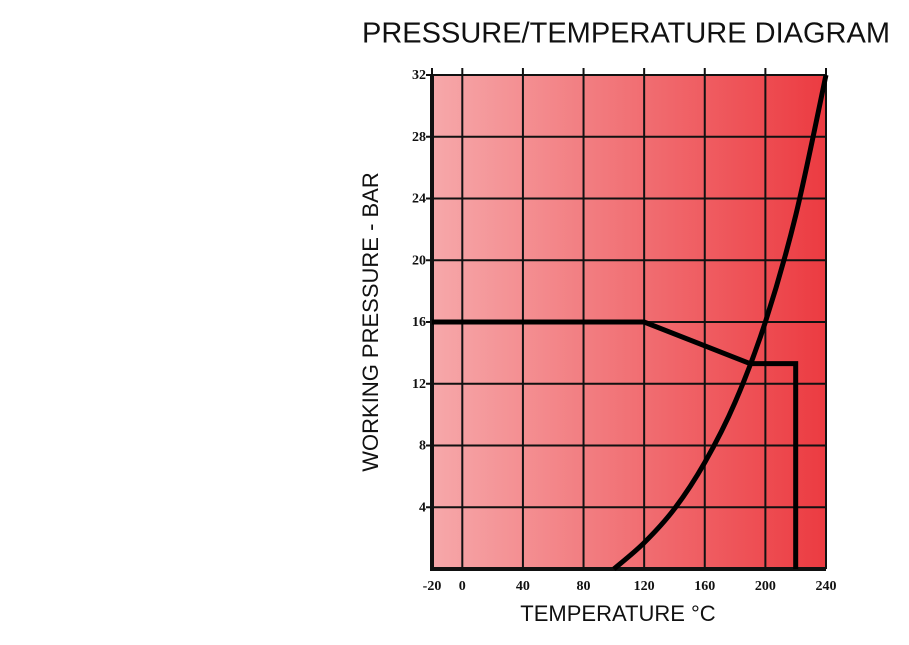  Describe the element at coordinates (626, 34) in the screenshot. I see `chart-title: PRESSURE/TEMPERATURE DIAGRAM` at that location.